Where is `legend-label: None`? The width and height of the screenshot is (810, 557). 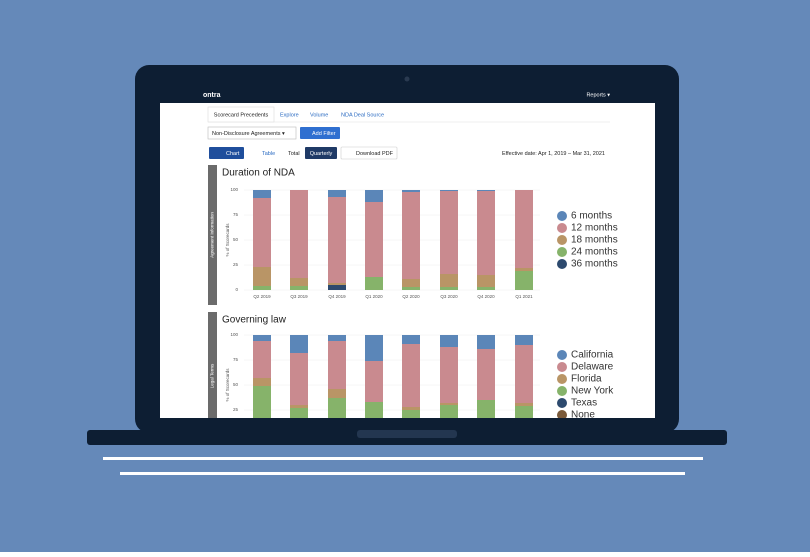 legend-label: None is located at coordinates (583, 415).